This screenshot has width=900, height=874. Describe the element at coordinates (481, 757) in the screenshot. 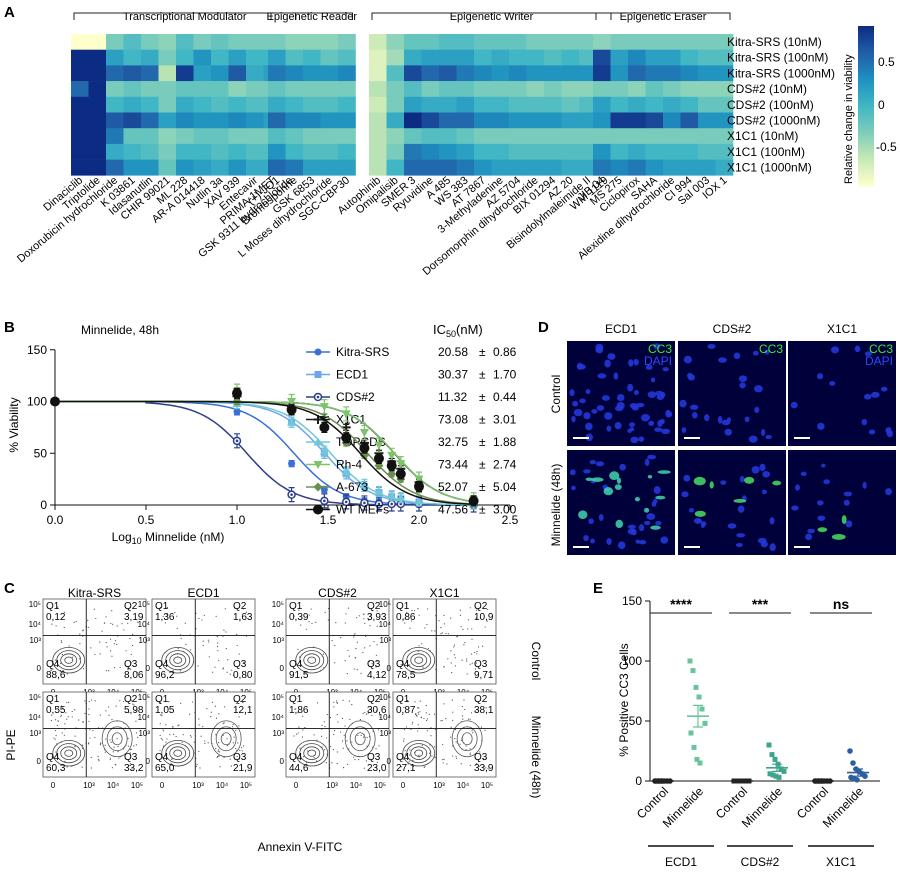

I see `quadrant-name: Q3` at that location.